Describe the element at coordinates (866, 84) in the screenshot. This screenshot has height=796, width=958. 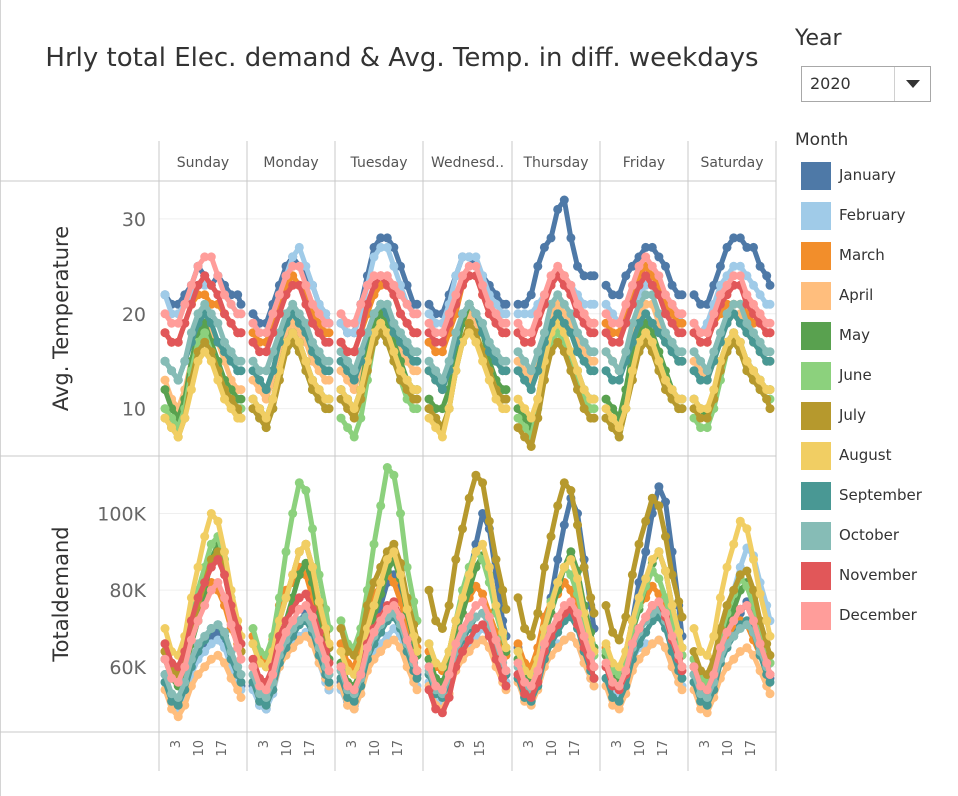
I see `year-dropdown: 2020` at that location.